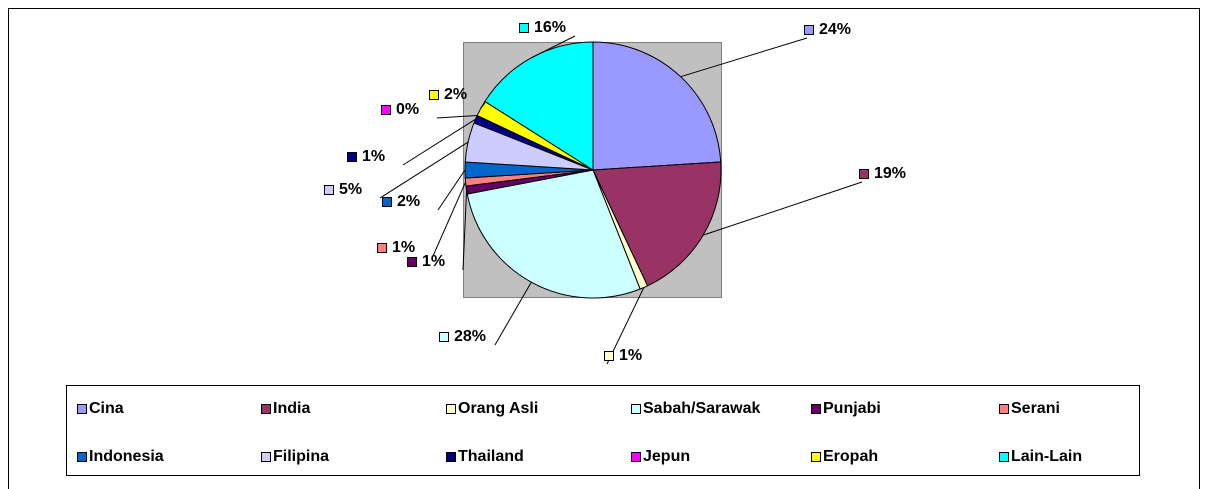 This screenshot has width=1209, height=489. Describe the element at coordinates (850, 456) in the screenshot. I see `legend-label: Eropah` at that location.